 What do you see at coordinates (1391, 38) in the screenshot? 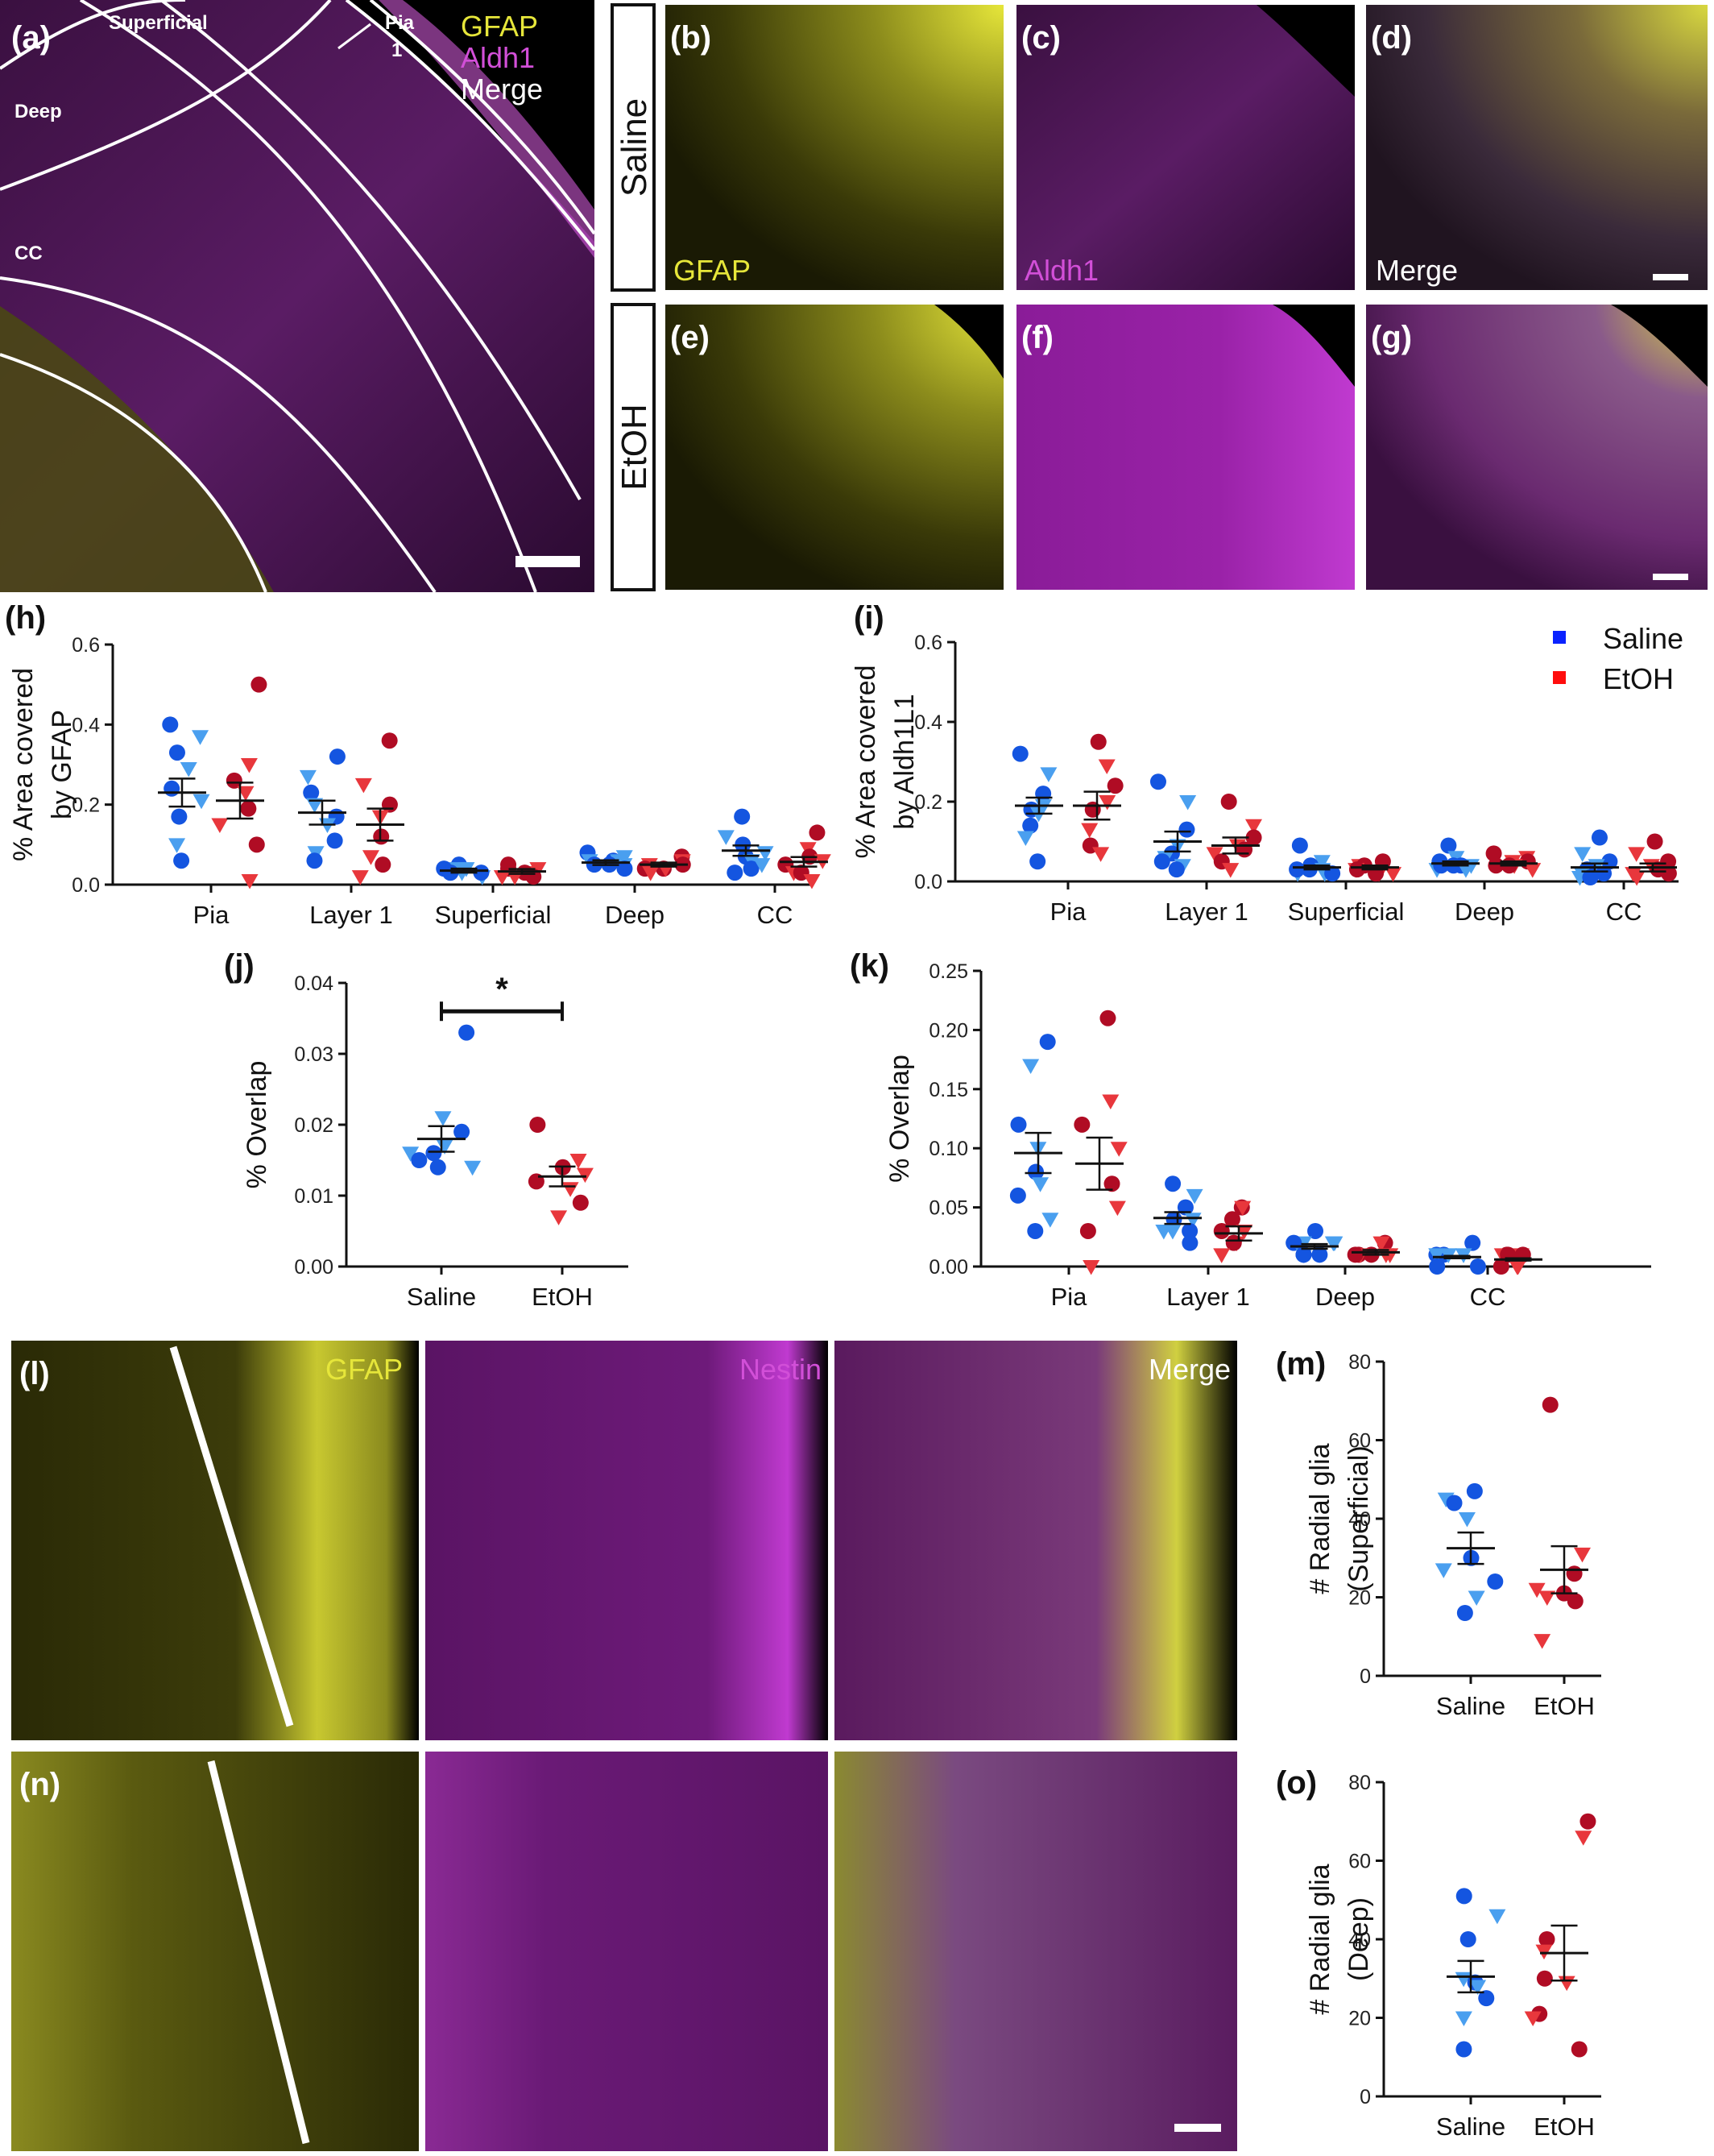
I see `panel-label-d: (d)` at bounding box center [1391, 38].